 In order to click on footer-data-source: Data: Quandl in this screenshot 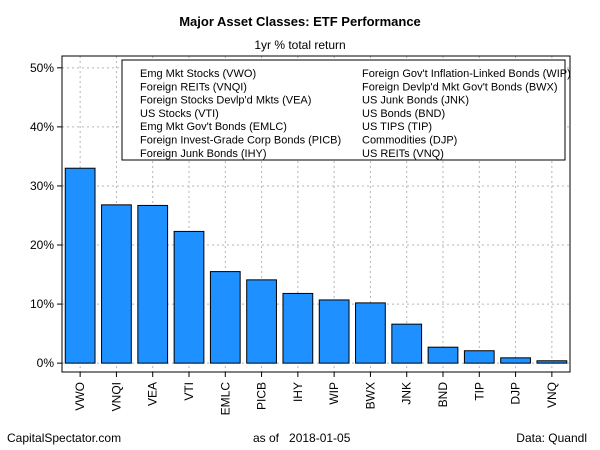, I will do `click(551, 438)`.